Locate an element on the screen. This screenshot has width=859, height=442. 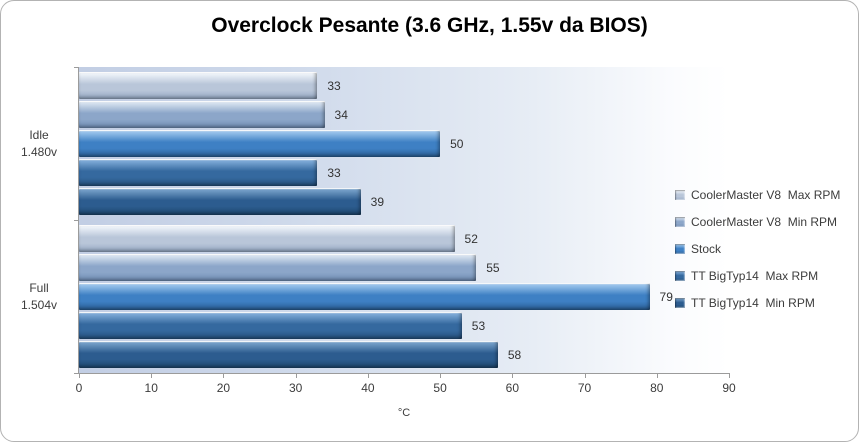
legend-item: TT BigTyp14 Min RPM is located at coordinates (757, 303).